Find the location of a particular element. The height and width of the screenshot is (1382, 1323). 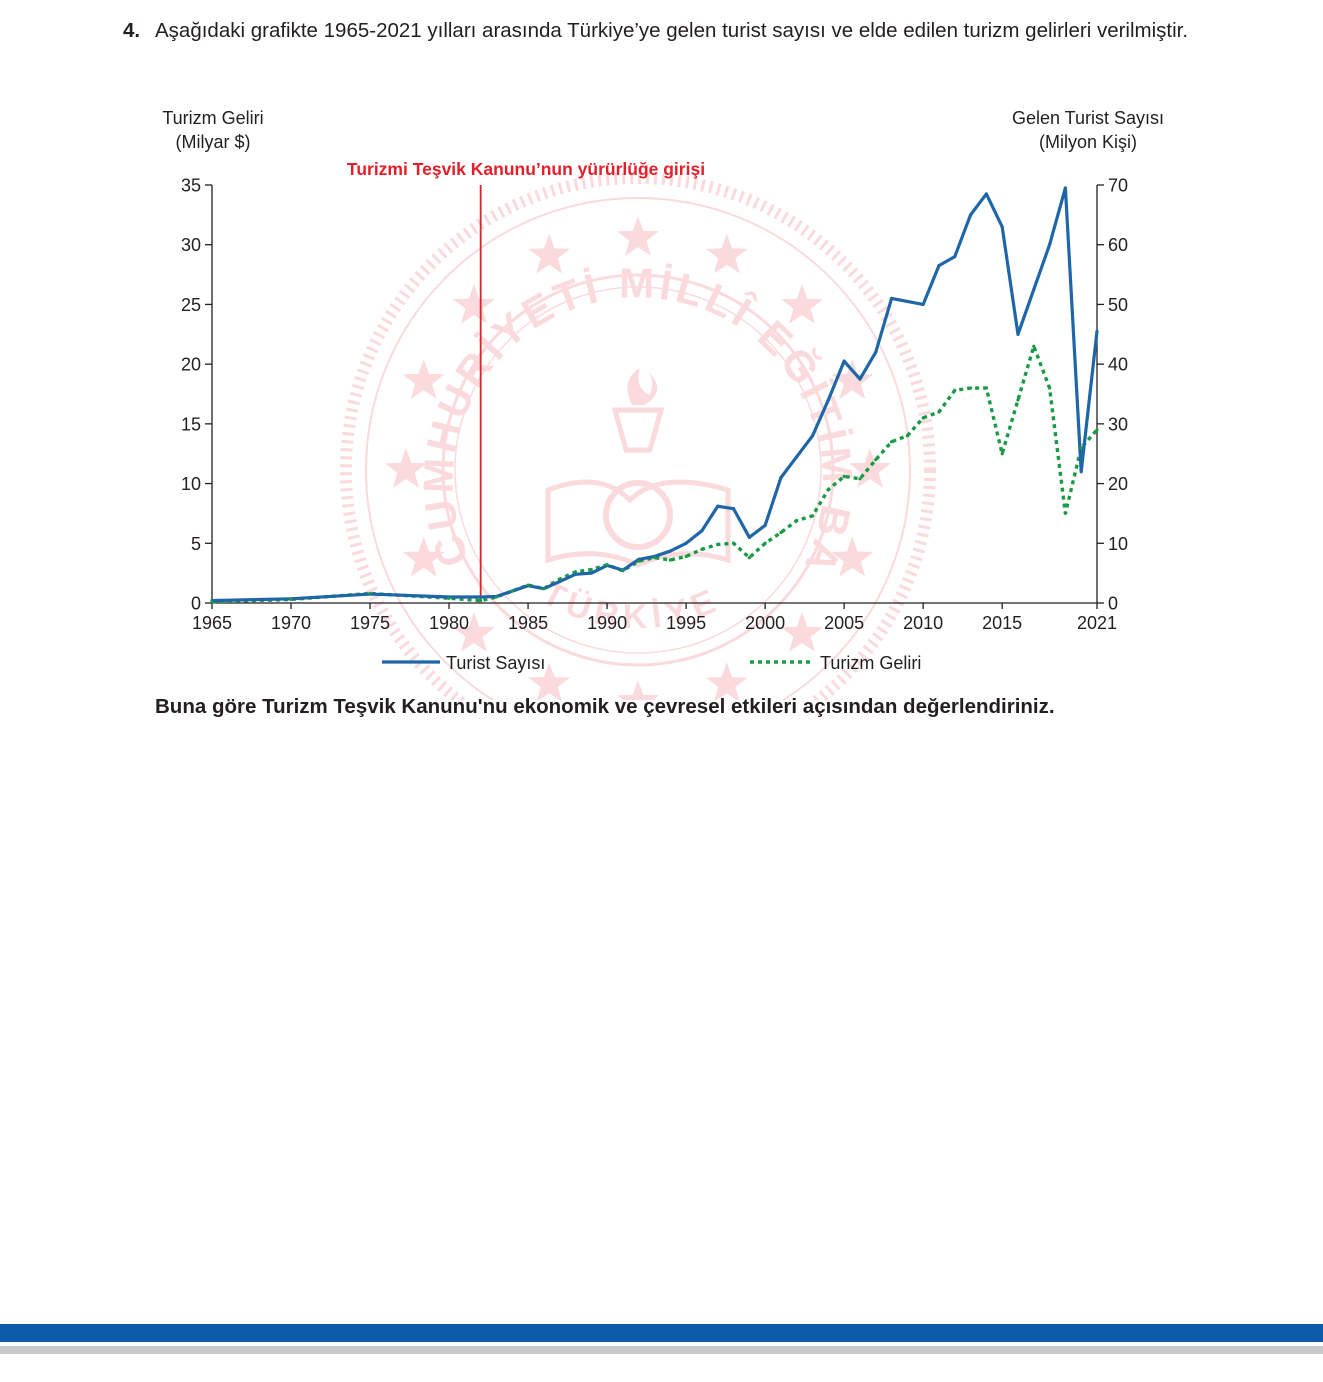

right-axis-title-line1: Gelen Turist Sayısı is located at coordinates (1088, 118).